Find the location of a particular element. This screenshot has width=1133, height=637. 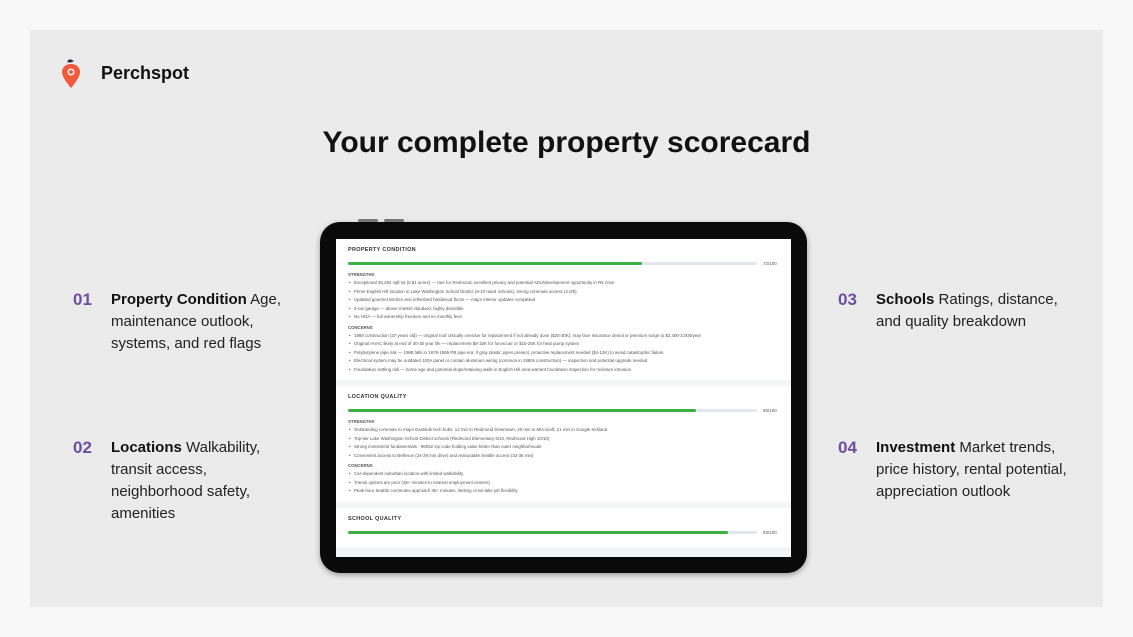

brand-name: Perchspot is located at coordinates (145, 72).